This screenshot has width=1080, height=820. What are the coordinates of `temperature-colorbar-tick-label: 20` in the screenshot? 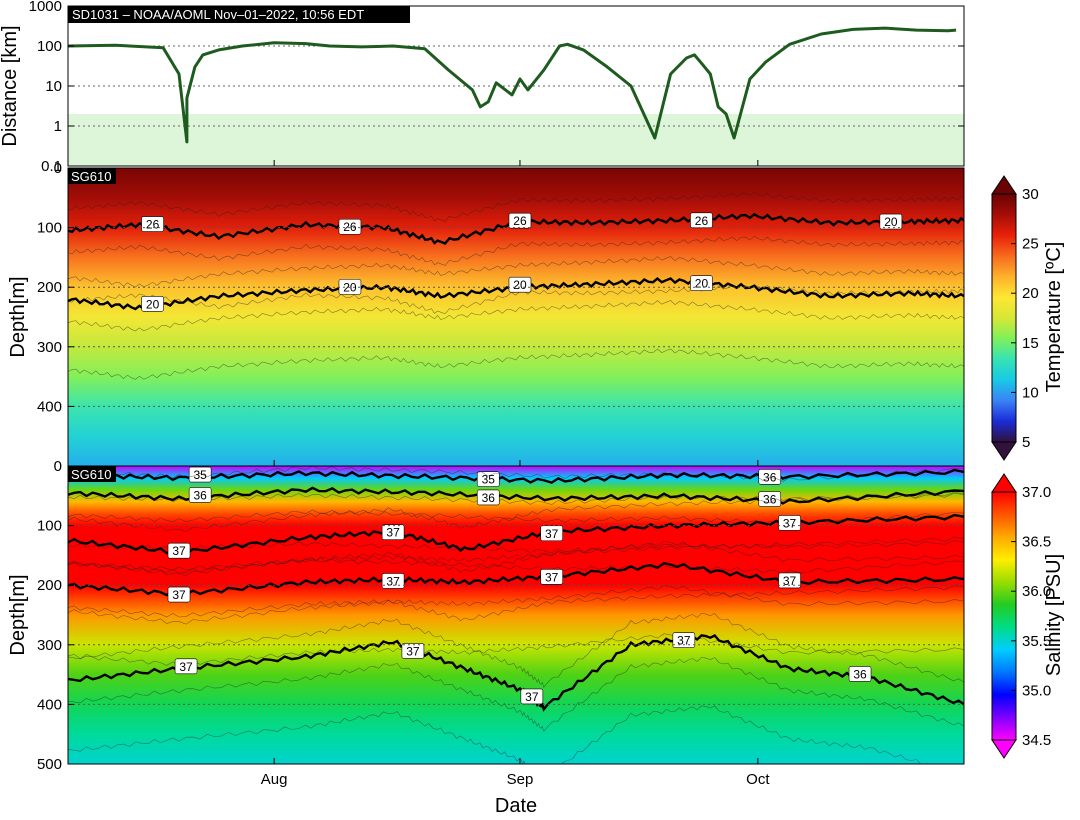 It's located at (1030, 293).